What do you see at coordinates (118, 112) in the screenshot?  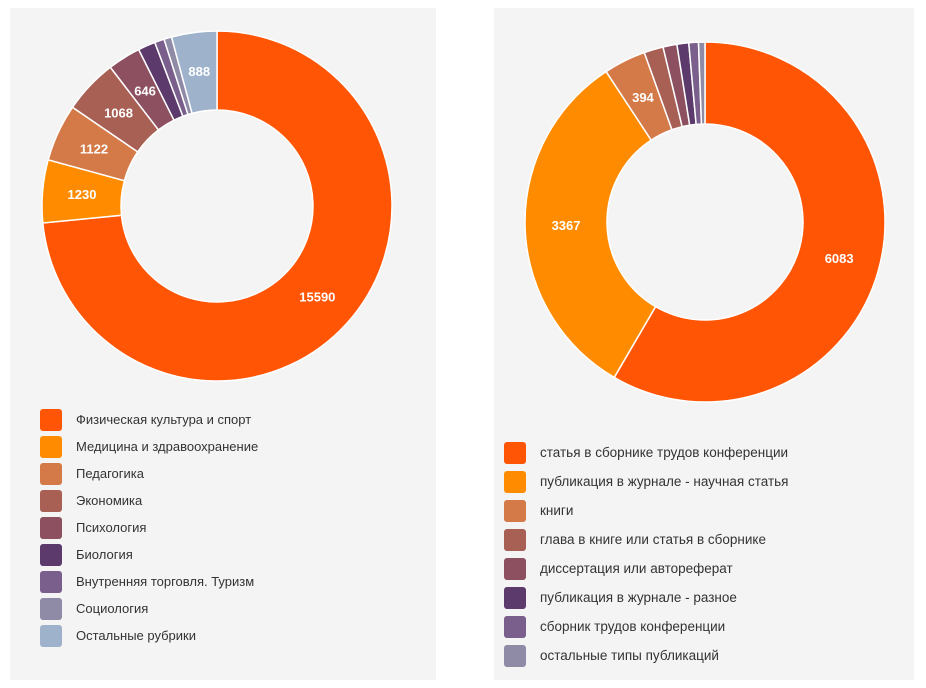 I see `slice-data-label: 1068` at bounding box center [118, 112].